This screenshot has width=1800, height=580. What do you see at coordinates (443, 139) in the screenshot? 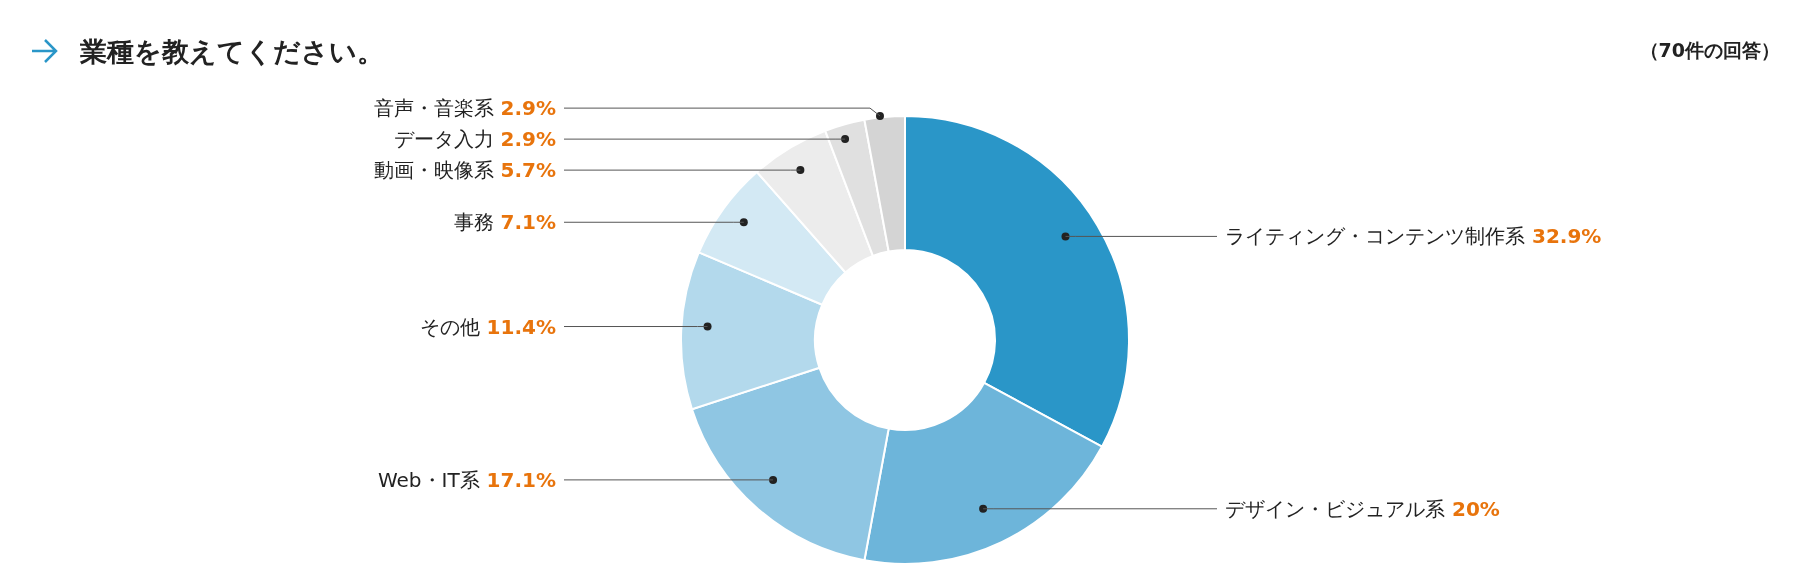
I see `slice-label: データ入力` at bounding box center [443, 139].